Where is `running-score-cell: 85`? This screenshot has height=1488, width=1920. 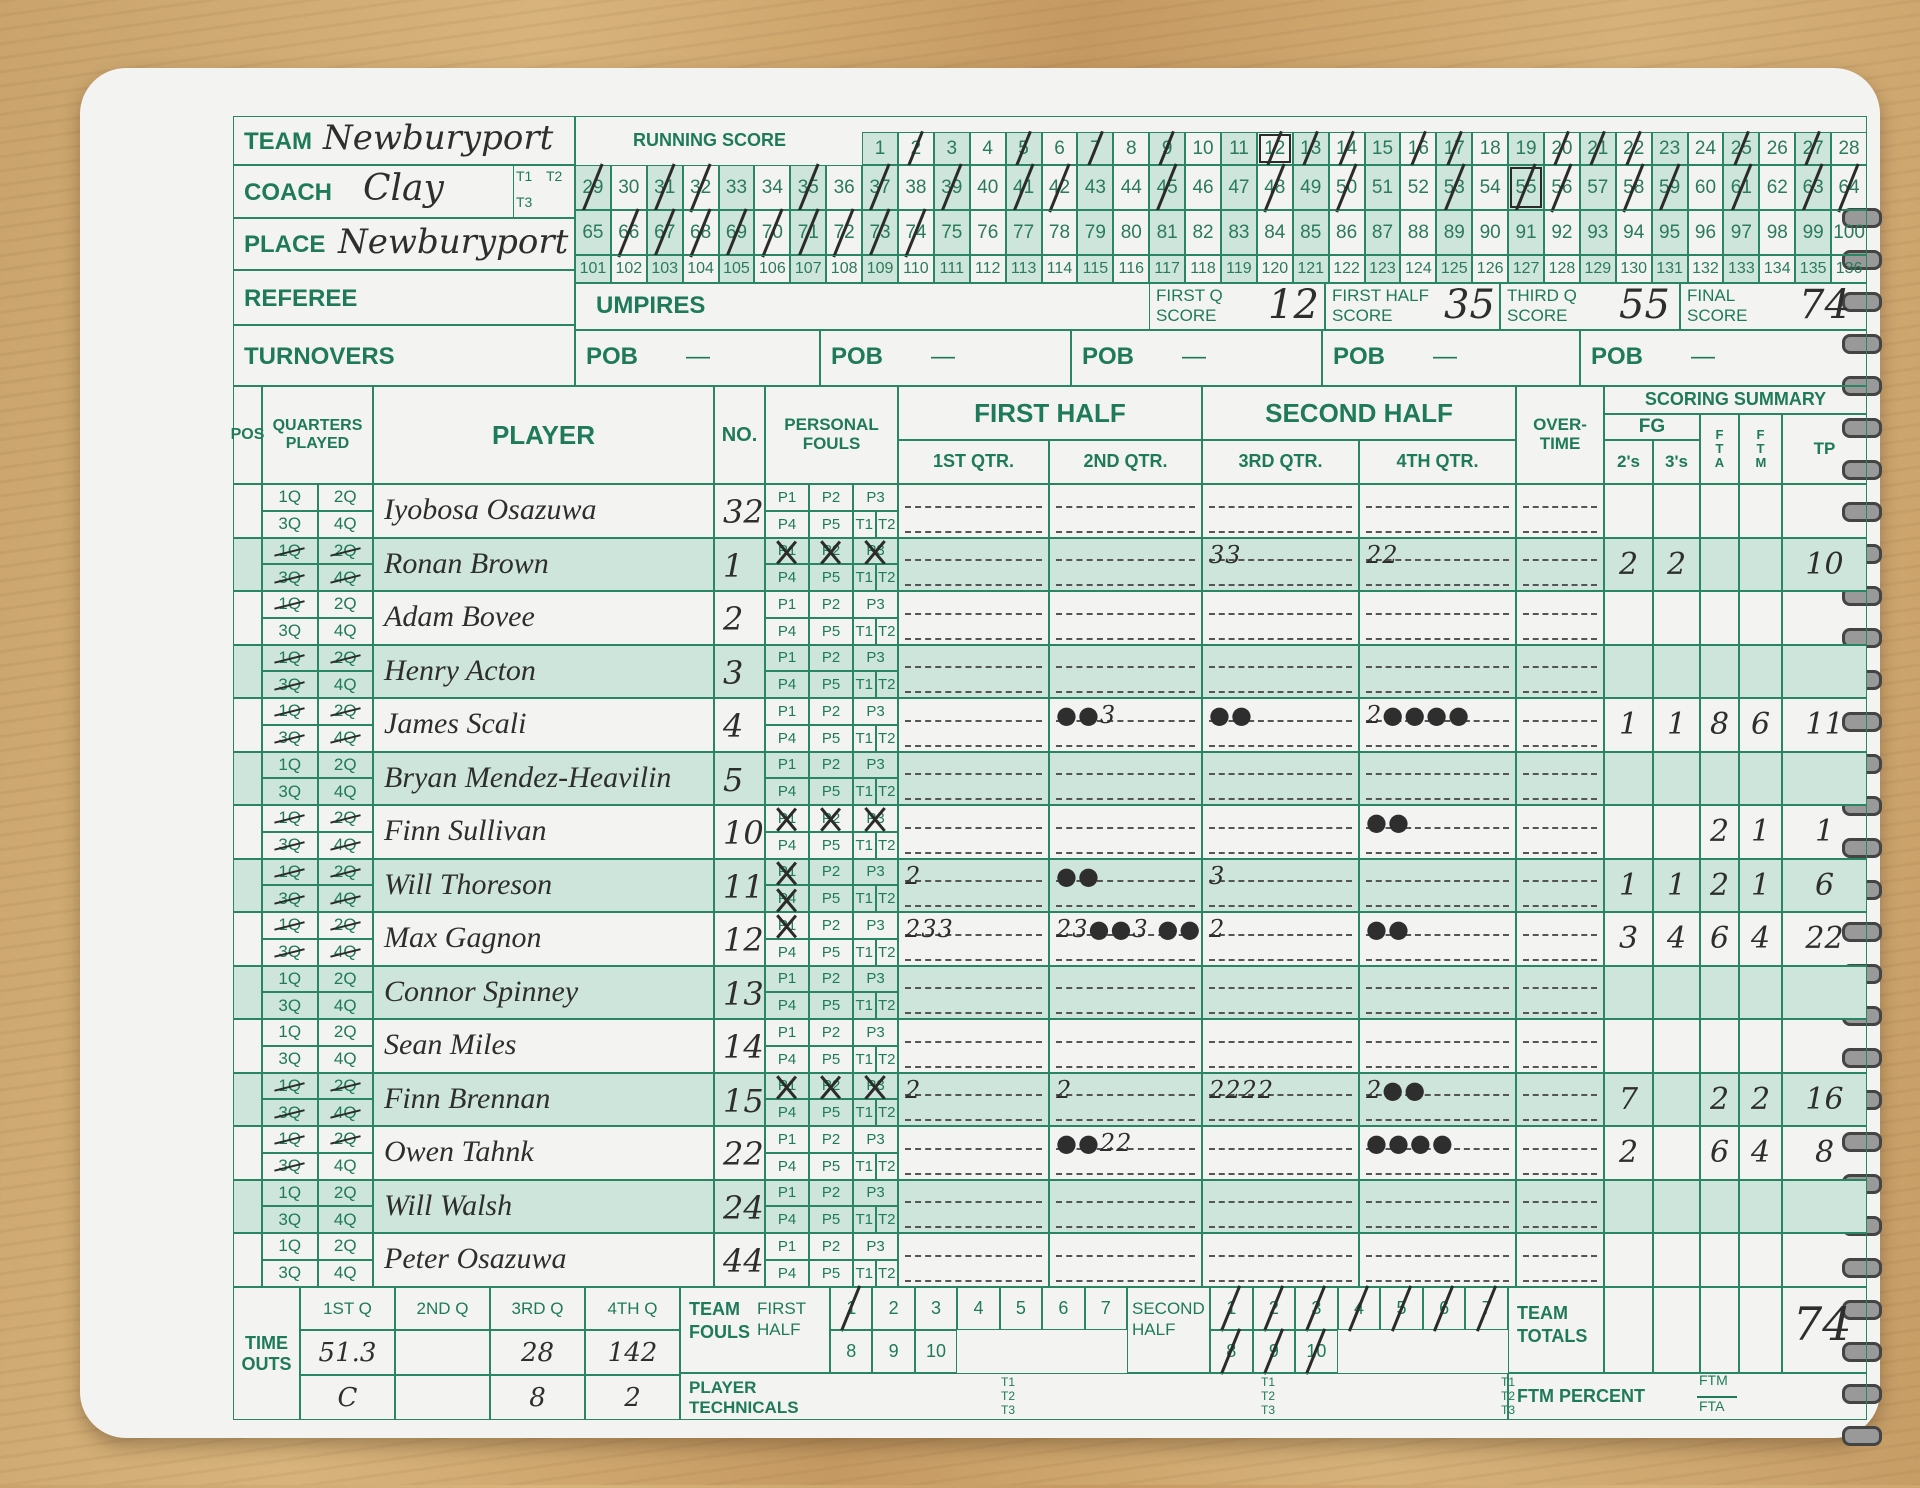
running-score-cell: 85 is located at coordinates (1310, 232).